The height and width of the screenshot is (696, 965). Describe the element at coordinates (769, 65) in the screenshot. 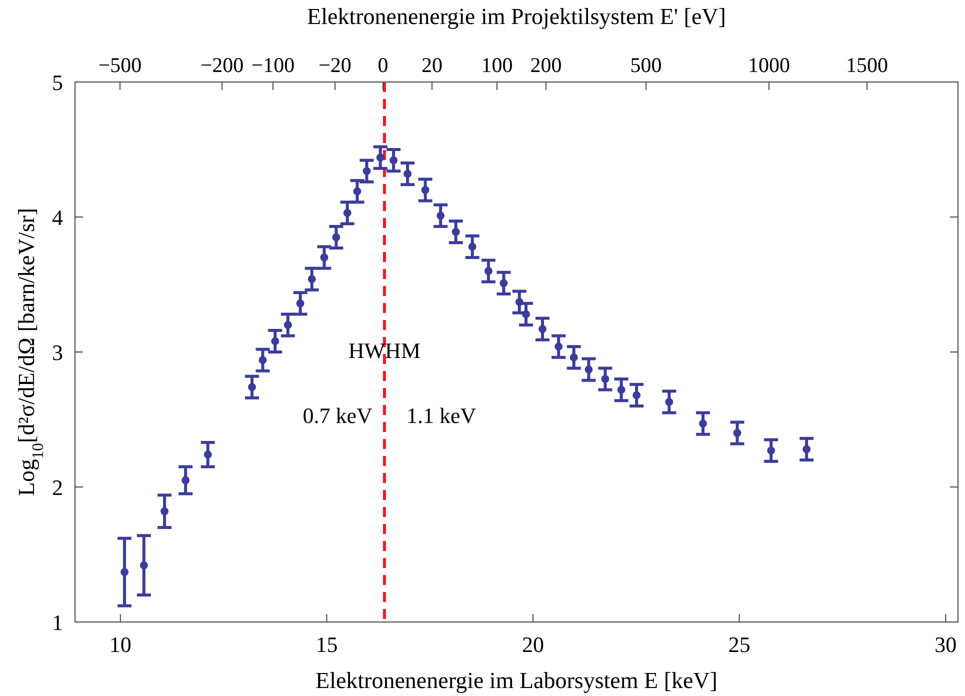

I see `text: 1000` at that location.